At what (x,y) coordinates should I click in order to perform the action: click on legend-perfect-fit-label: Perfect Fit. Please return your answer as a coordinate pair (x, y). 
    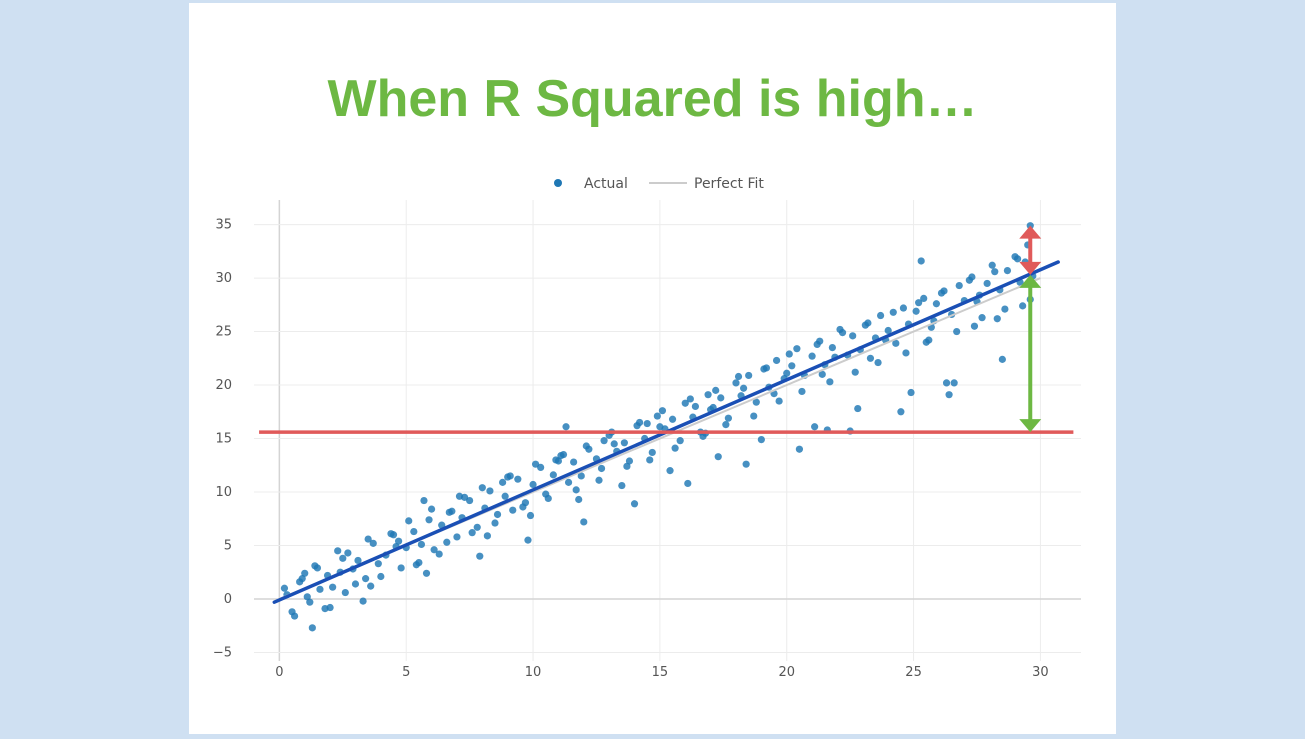
    Looking at the image, I should click on (729, 184).